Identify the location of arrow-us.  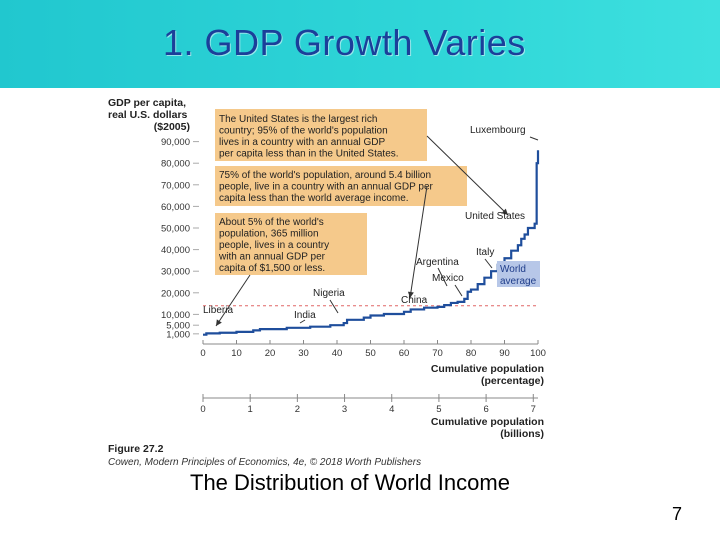
(467, 175).